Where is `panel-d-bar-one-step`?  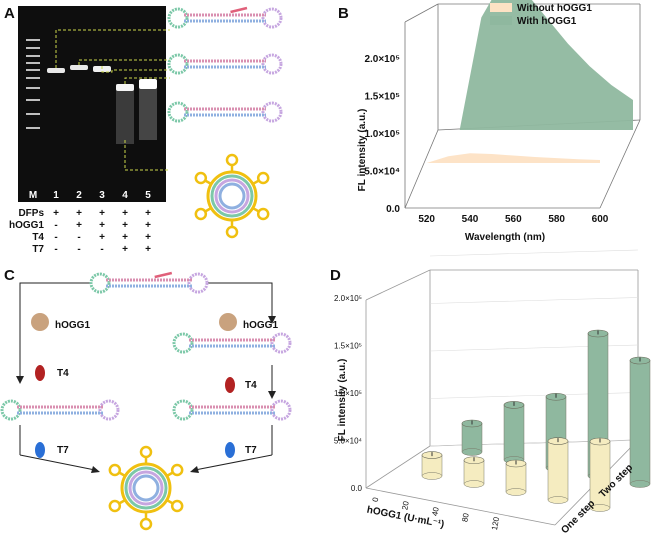 panel-d-bar-one-step is located at coordinates (516, 478).